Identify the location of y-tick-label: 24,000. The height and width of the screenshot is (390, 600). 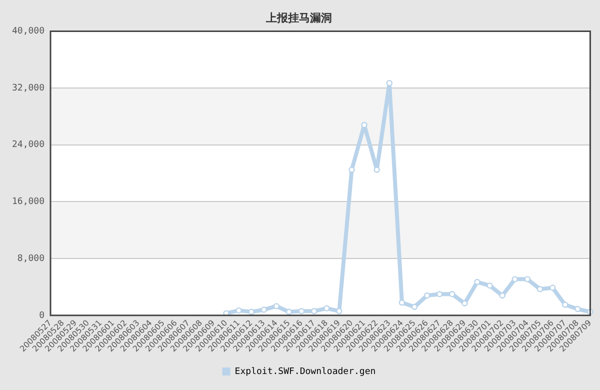
(28, 145).